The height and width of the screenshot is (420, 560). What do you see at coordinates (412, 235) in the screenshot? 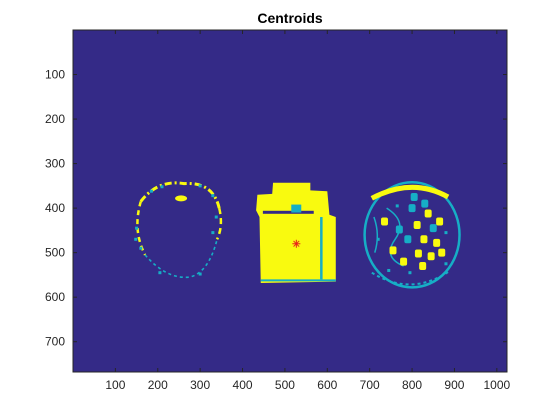
I see `right-object-texture` at bounding box center [412, 235].